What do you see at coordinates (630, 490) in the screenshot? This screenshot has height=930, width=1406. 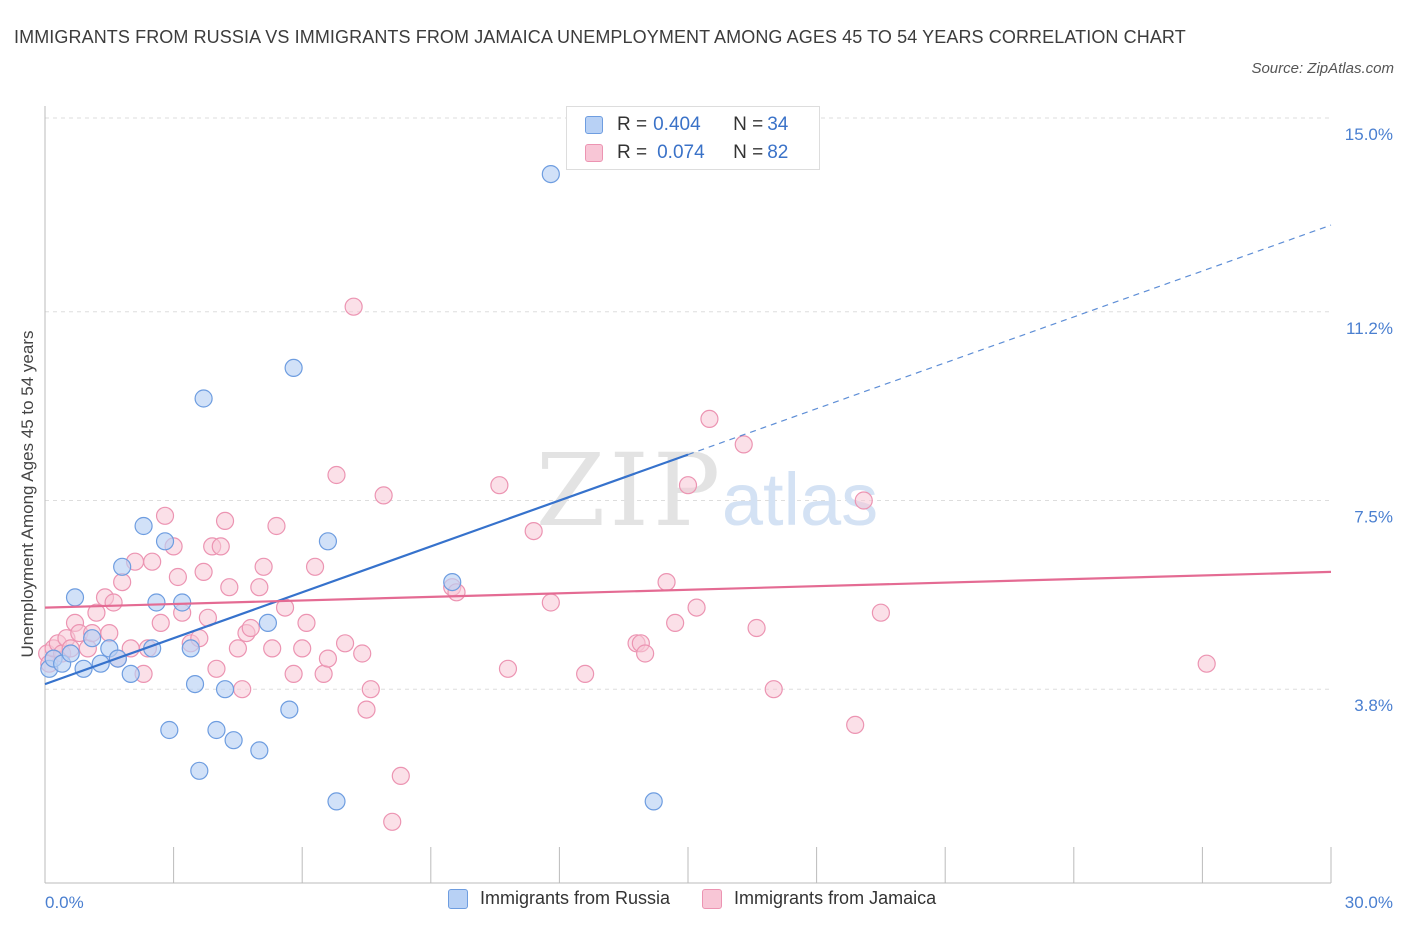 I see `watermark-zip: ZIP` at bounding box center [630, 490].